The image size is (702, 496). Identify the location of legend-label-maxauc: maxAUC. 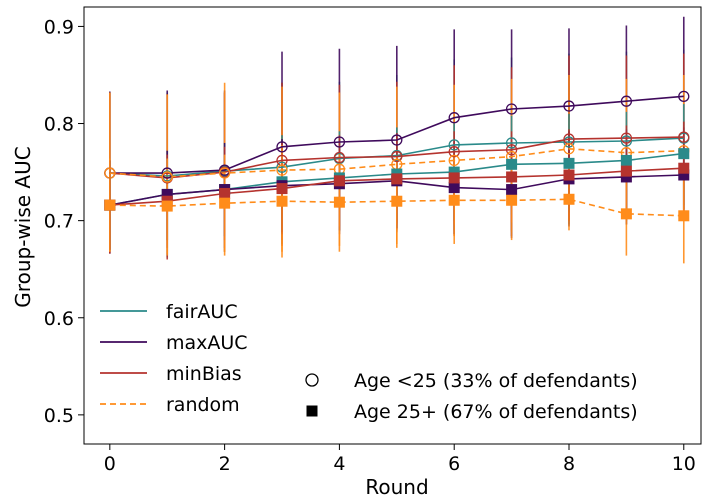
(207, 343).